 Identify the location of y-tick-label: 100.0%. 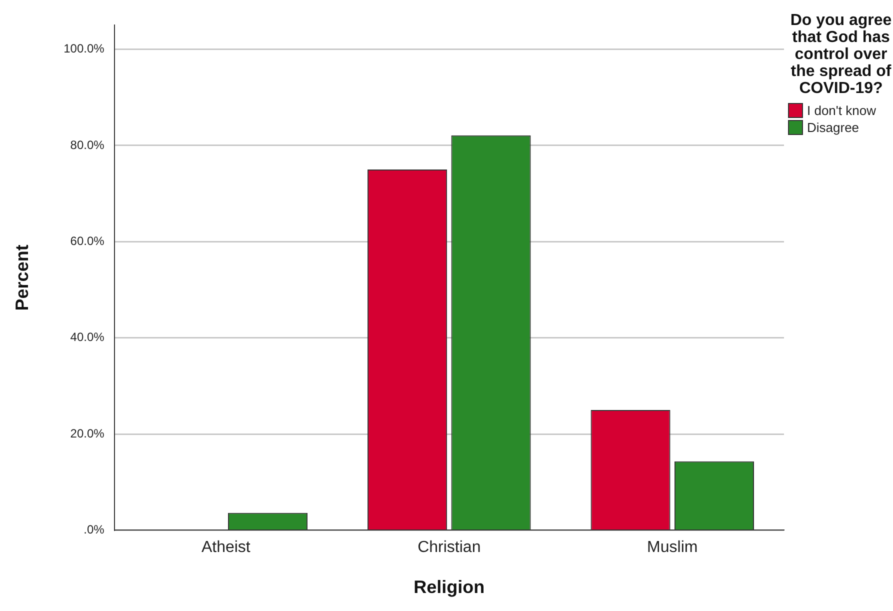
(84, 49).